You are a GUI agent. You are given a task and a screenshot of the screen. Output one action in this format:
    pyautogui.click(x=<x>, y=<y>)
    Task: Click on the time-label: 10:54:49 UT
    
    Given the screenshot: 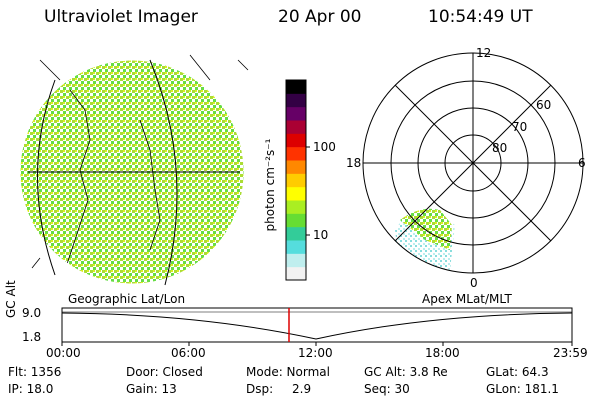 What is the action you would take?
    pyautogui.click(x=480, y=17)
    